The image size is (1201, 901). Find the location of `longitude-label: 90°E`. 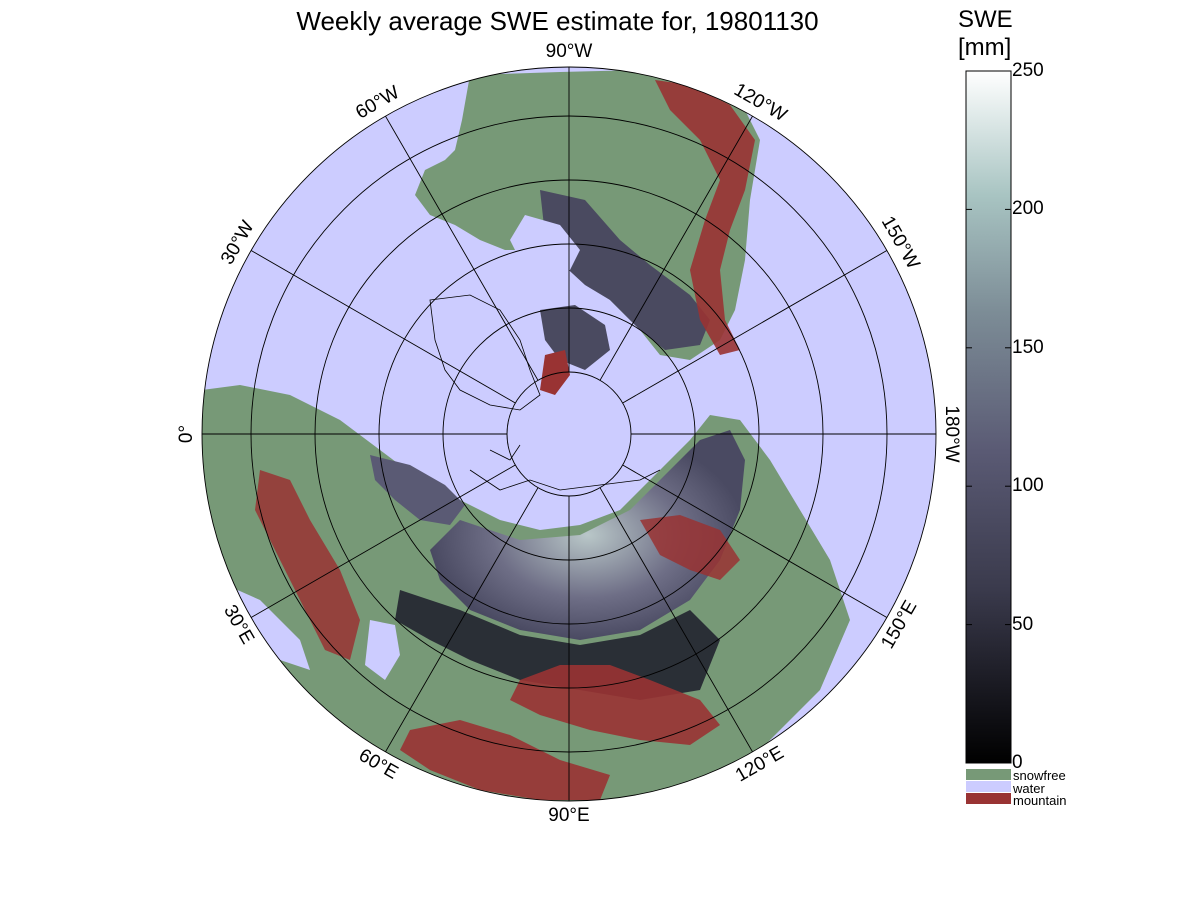

longitude-label: 90°E is located at coordinates (568, 815).